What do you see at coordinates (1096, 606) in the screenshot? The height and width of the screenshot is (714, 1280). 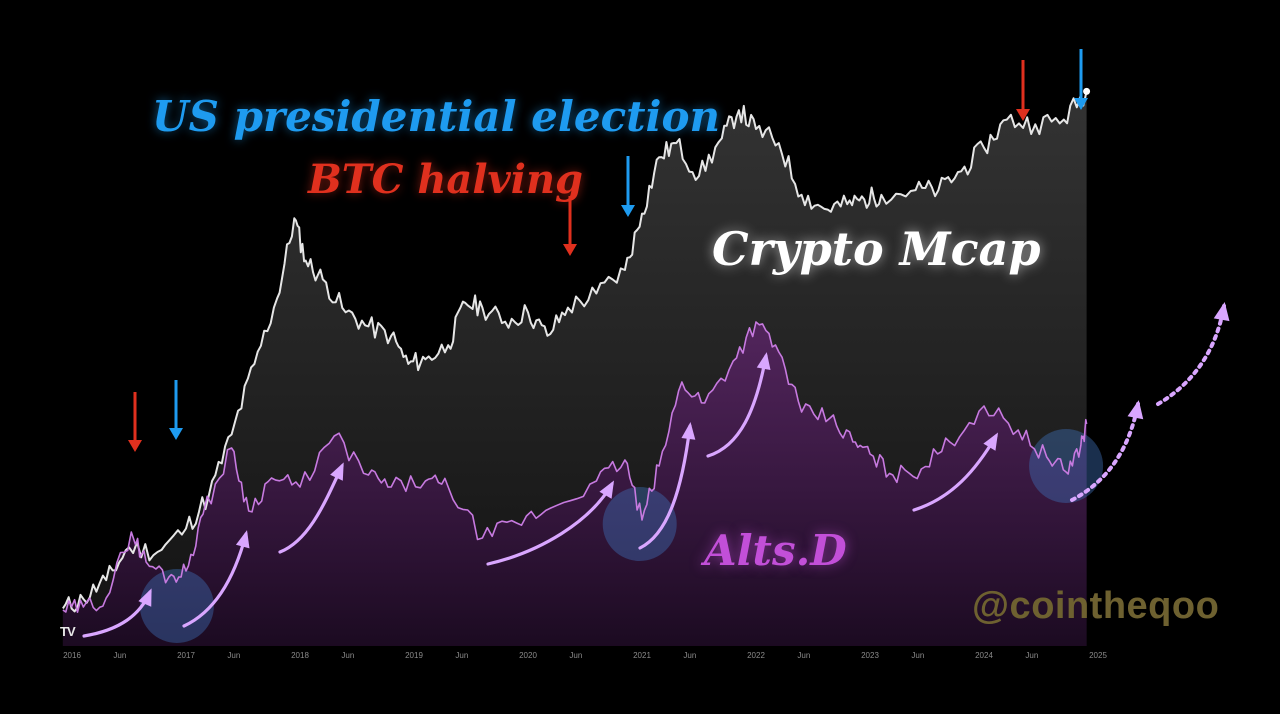 I see `watermark: @cointheqoo` at bounding box center [1096, 606].